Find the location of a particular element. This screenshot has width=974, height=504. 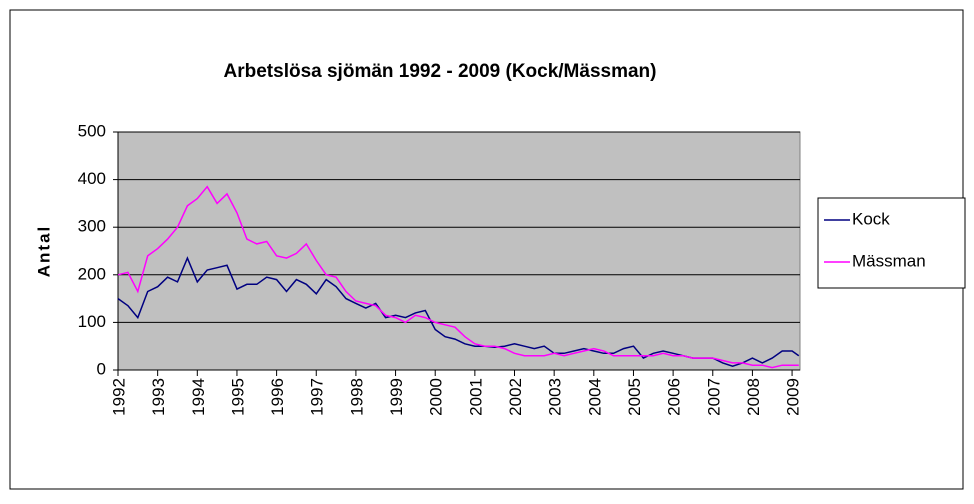

x-tick-label: 2003 is located at coordinates (555, 397).